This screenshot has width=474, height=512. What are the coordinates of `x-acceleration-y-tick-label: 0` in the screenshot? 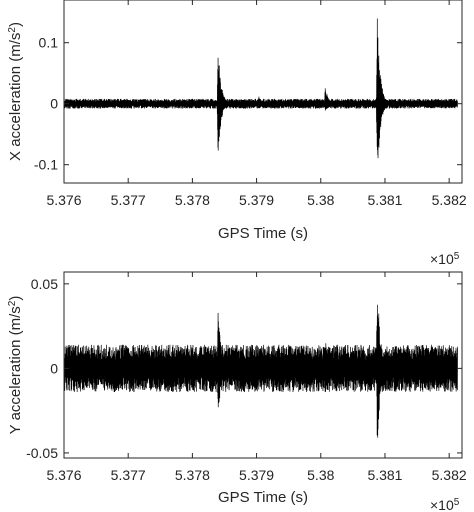 It's located at (54, 104).